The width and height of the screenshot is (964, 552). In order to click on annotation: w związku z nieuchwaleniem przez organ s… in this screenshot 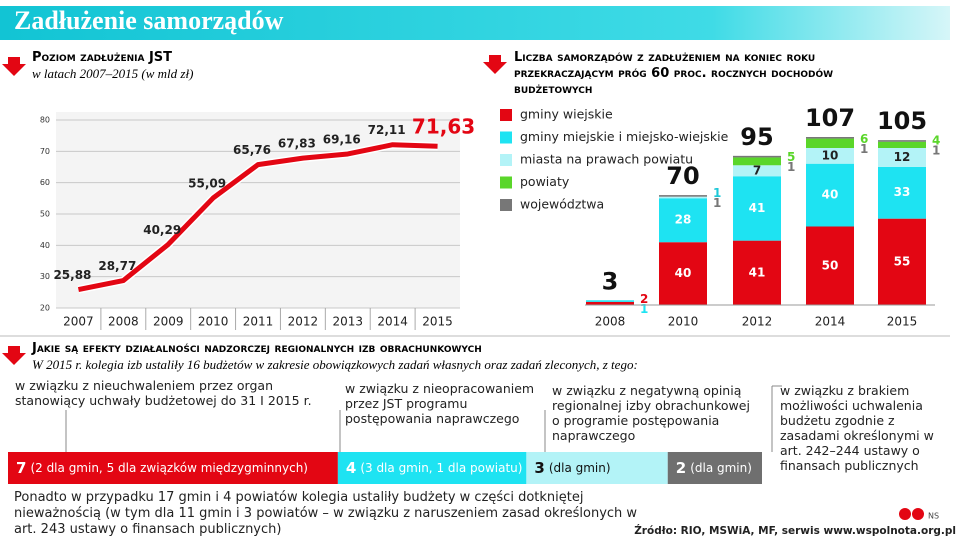, I will do `click(163, 393)`.